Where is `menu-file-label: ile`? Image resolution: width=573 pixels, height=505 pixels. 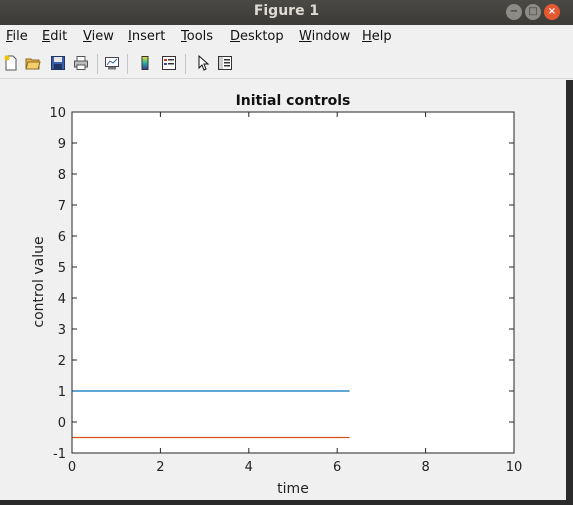
menu-file-label: ile is located at coordinates (20, 36).